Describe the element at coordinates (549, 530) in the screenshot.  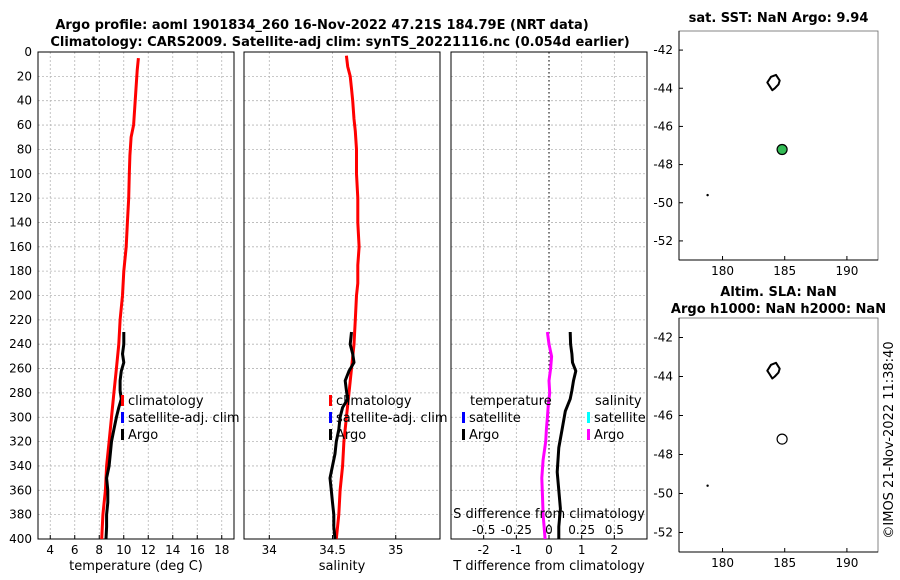
I see `secondary-x-tick-label: 0` at that location.